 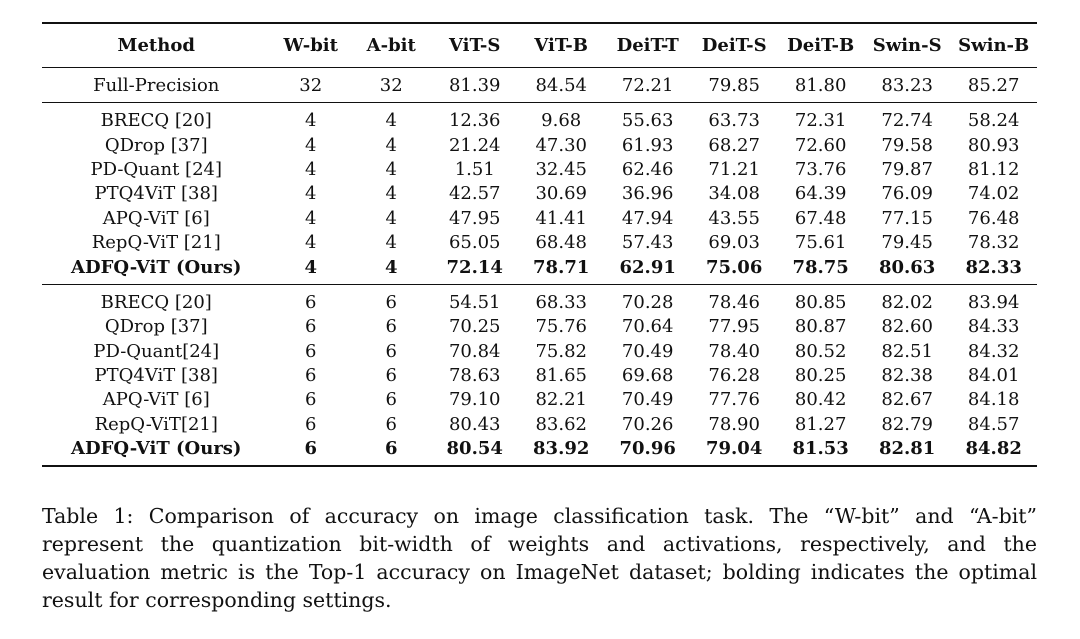 I want to click on value-cell: 70.84, so click(x=474, y=351).